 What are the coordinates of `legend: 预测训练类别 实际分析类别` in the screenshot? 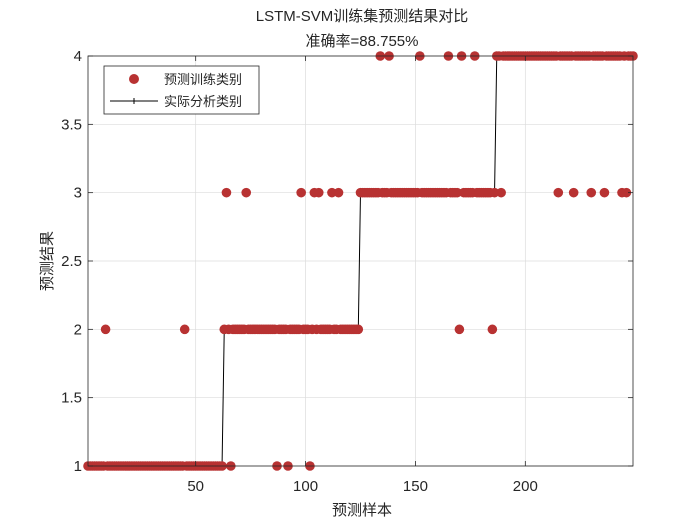 It's located at (181, 90).